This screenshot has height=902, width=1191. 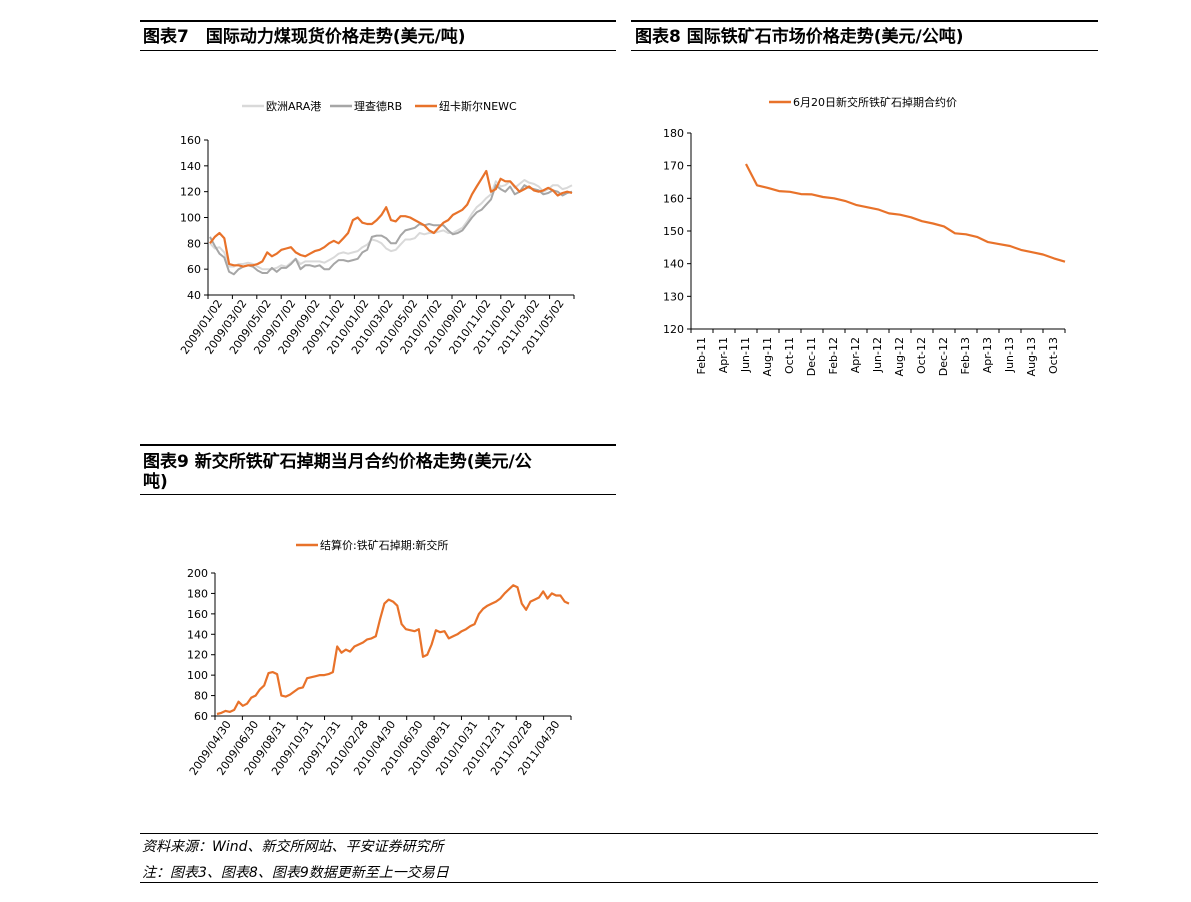 I want to click on fig9-y-tick-label: 180, so click(x=197, y=593).